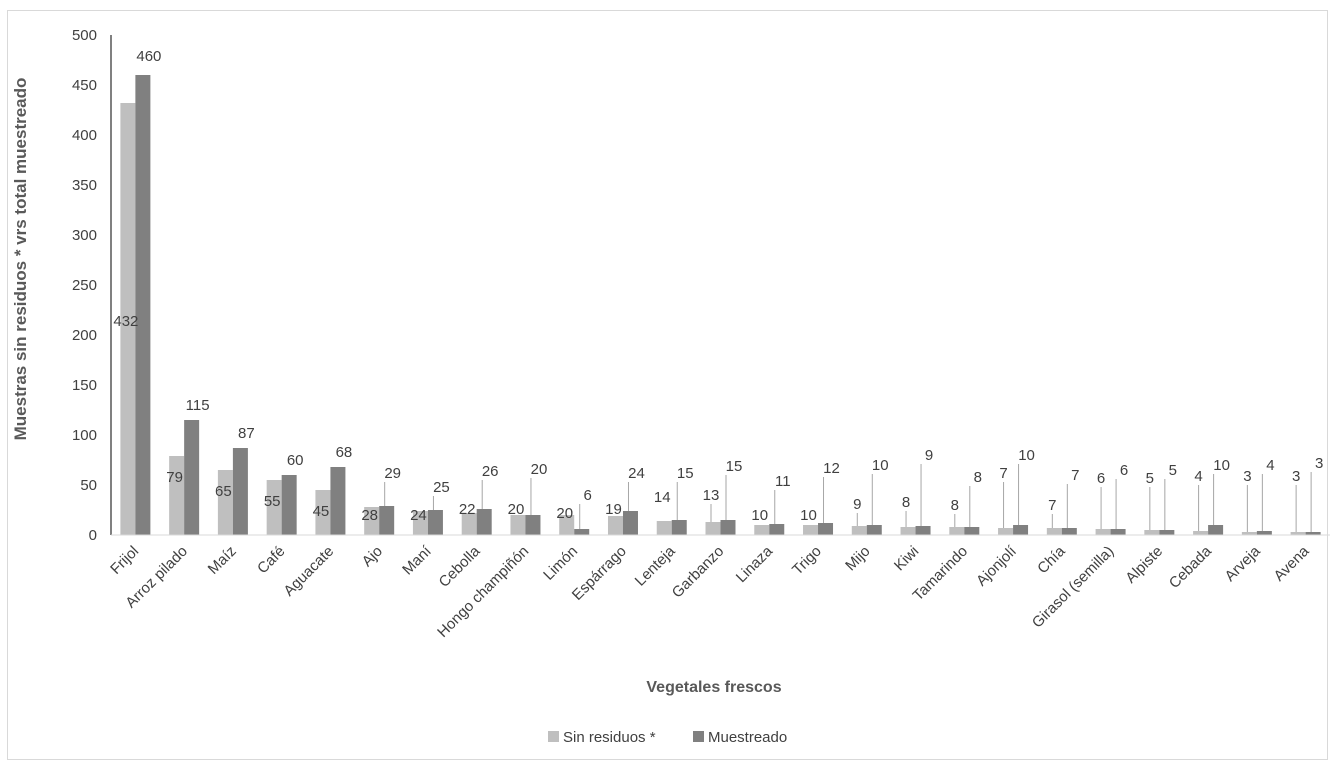 The height and width of the screenshot is (766, 1335). I want to click on data-label-muestreado: 15, so click(734, 466).